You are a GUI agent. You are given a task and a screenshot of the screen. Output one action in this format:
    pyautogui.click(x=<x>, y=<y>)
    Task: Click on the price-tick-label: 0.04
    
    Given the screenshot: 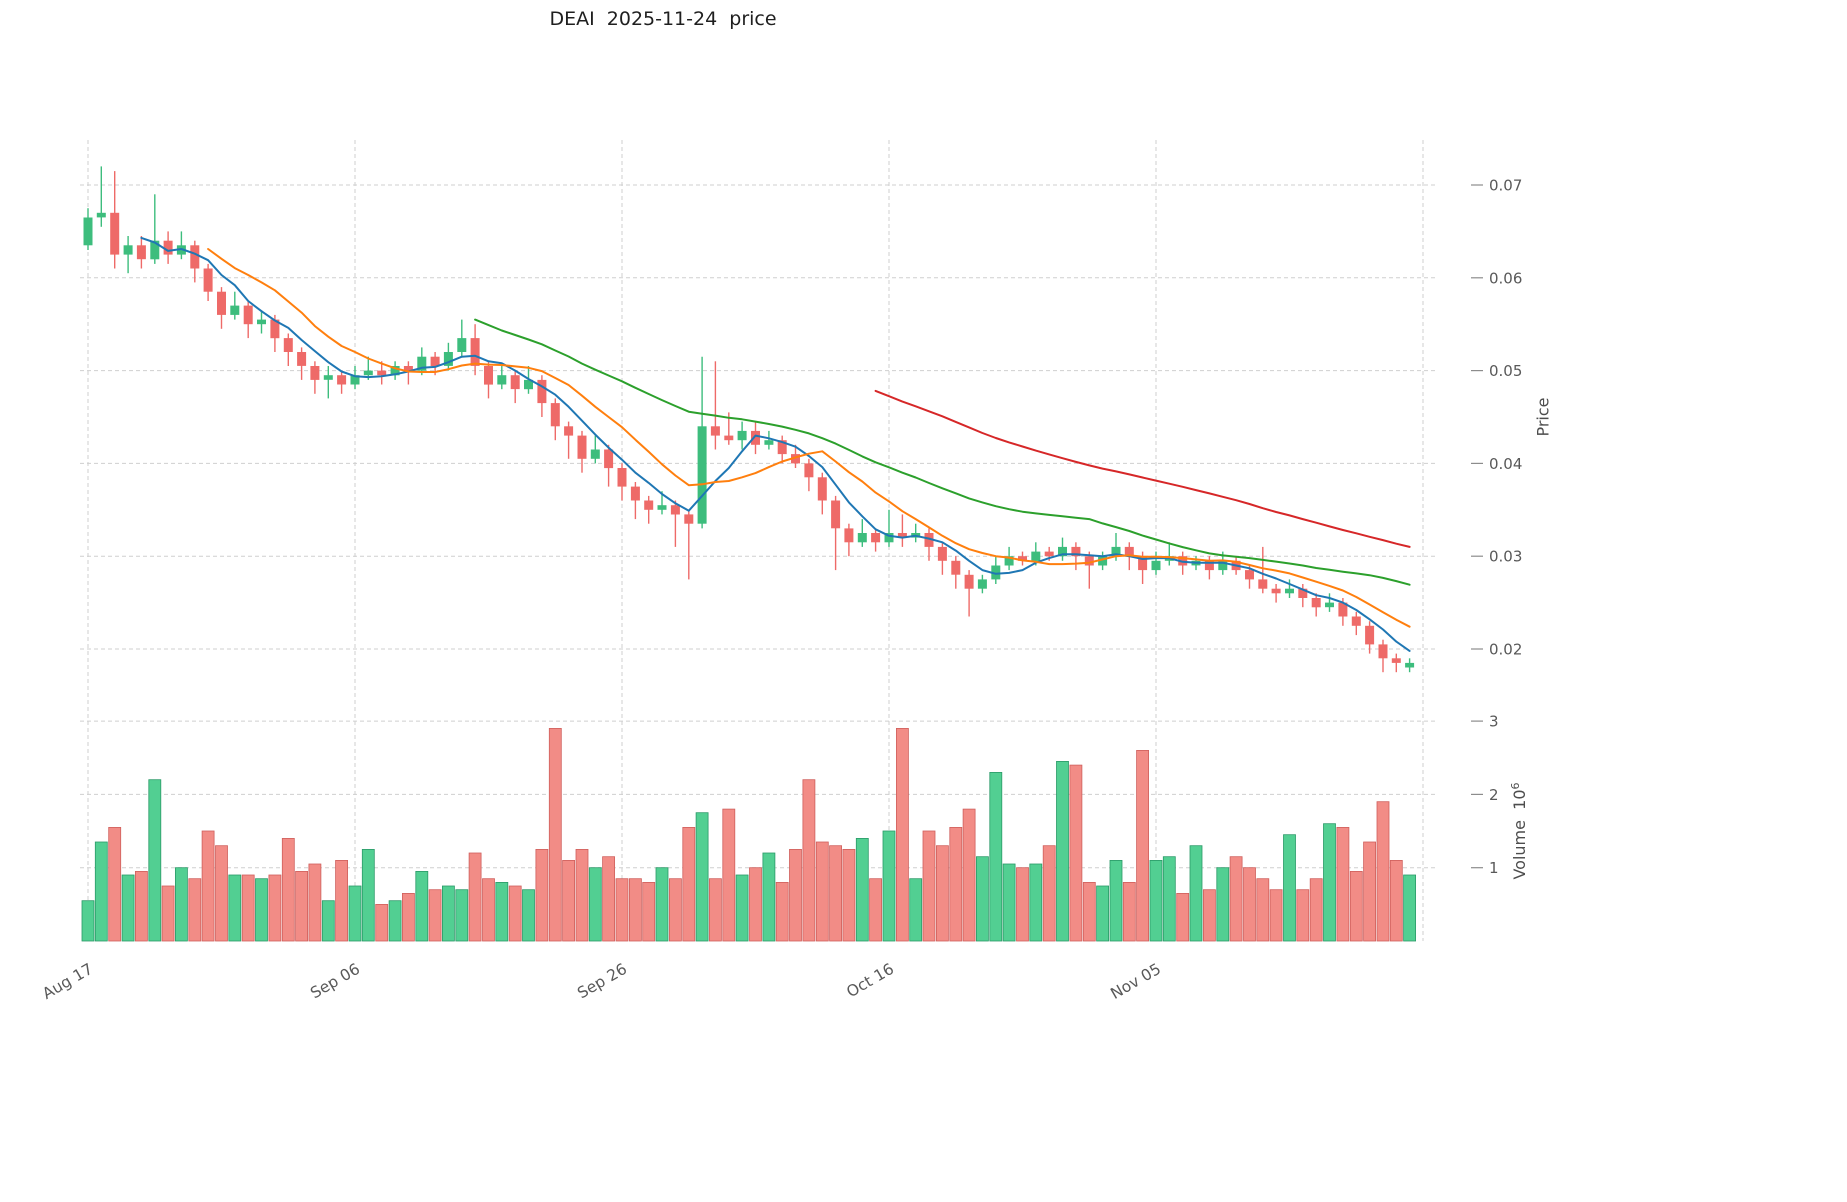 What is the action you would take?
    pyautogui.click(x=1505, y=464)
    